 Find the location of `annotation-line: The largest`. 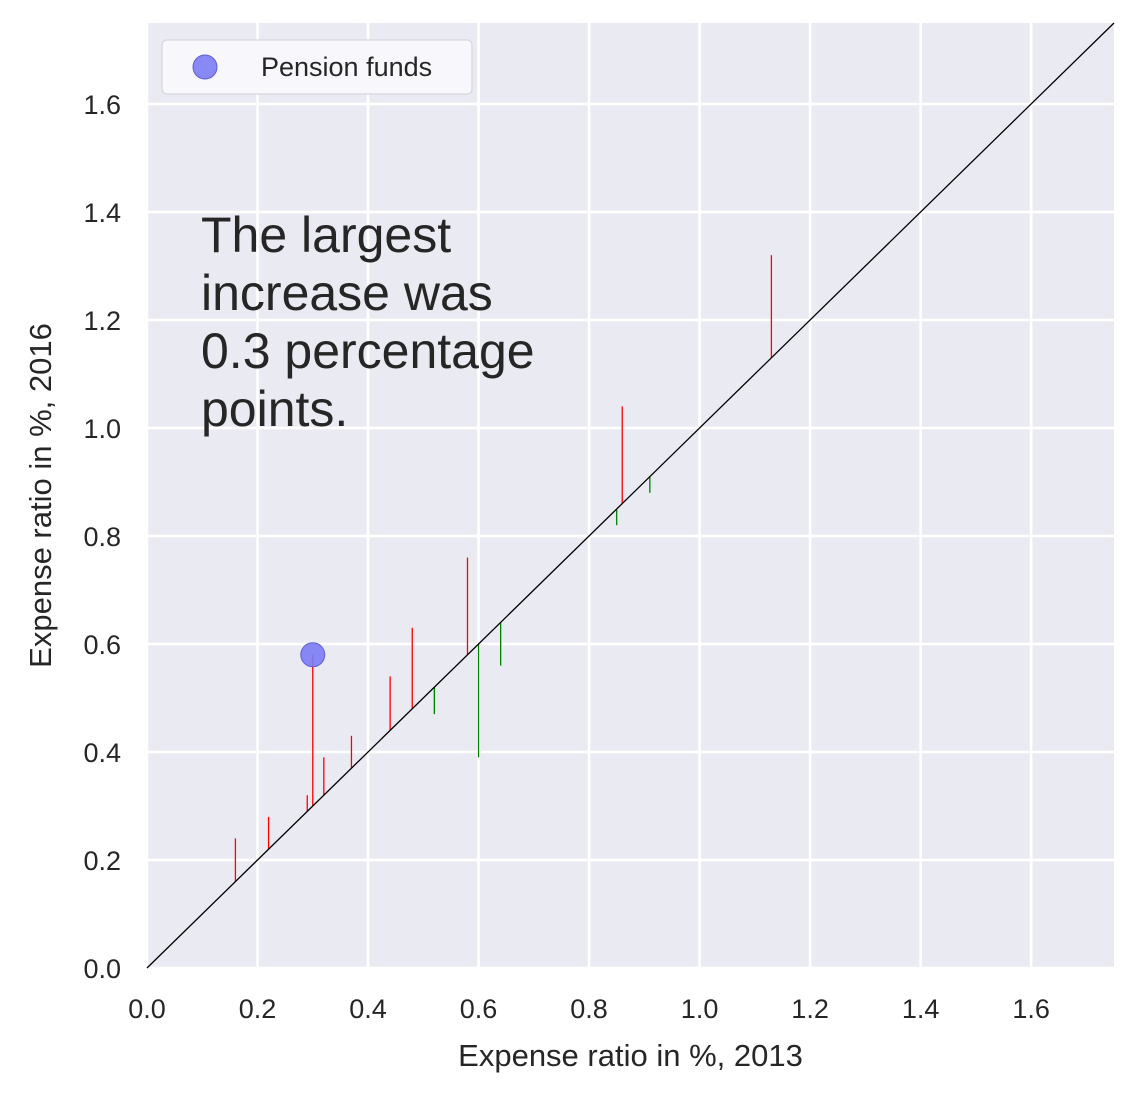

annotation-line: The largest is located at coordinates (326, 235).